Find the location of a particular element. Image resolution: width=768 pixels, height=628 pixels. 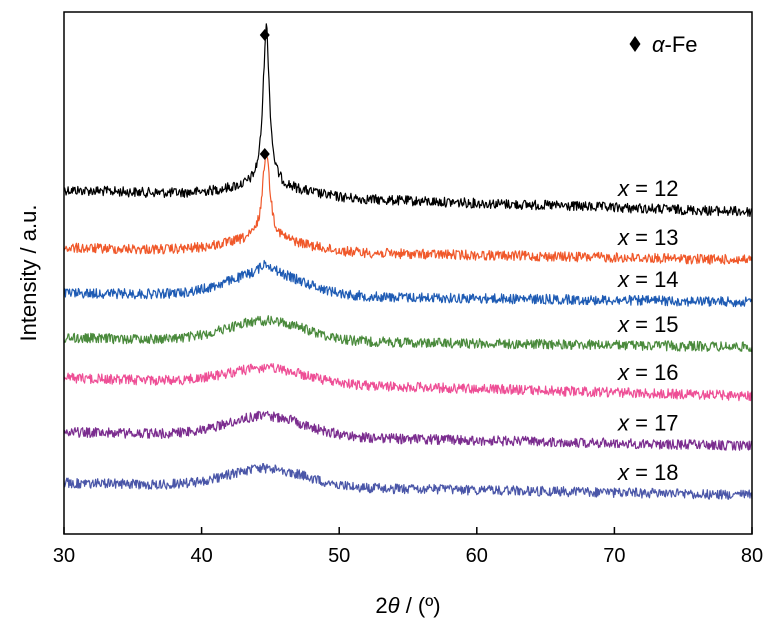

y-axis-title: Intensity / a.u. is located at coordinates (28, 273).